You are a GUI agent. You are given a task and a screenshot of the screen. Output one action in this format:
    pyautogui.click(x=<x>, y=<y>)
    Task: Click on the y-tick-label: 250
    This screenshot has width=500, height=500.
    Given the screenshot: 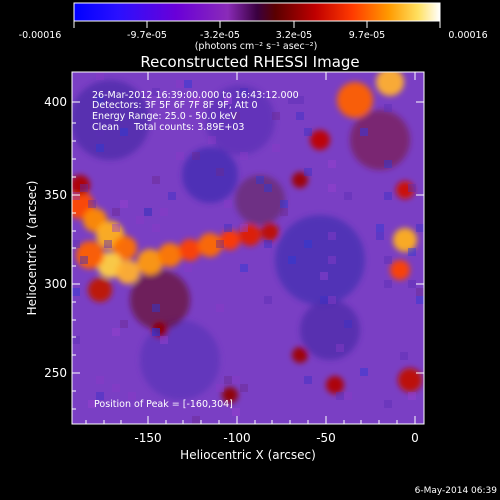 What is the action you would take?
    pyautogui.click(x=55, y=373)
    